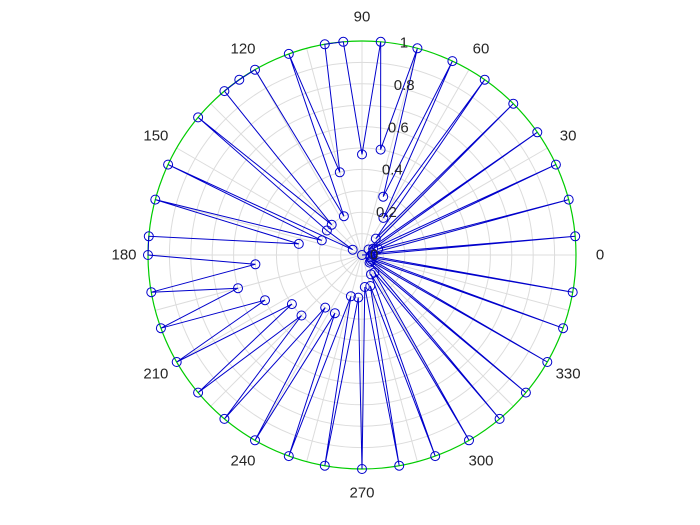 Image resolution: width=700 pixels, height=525 pixels. I want to click on theta-tick-label: 150, so click(155, 136).